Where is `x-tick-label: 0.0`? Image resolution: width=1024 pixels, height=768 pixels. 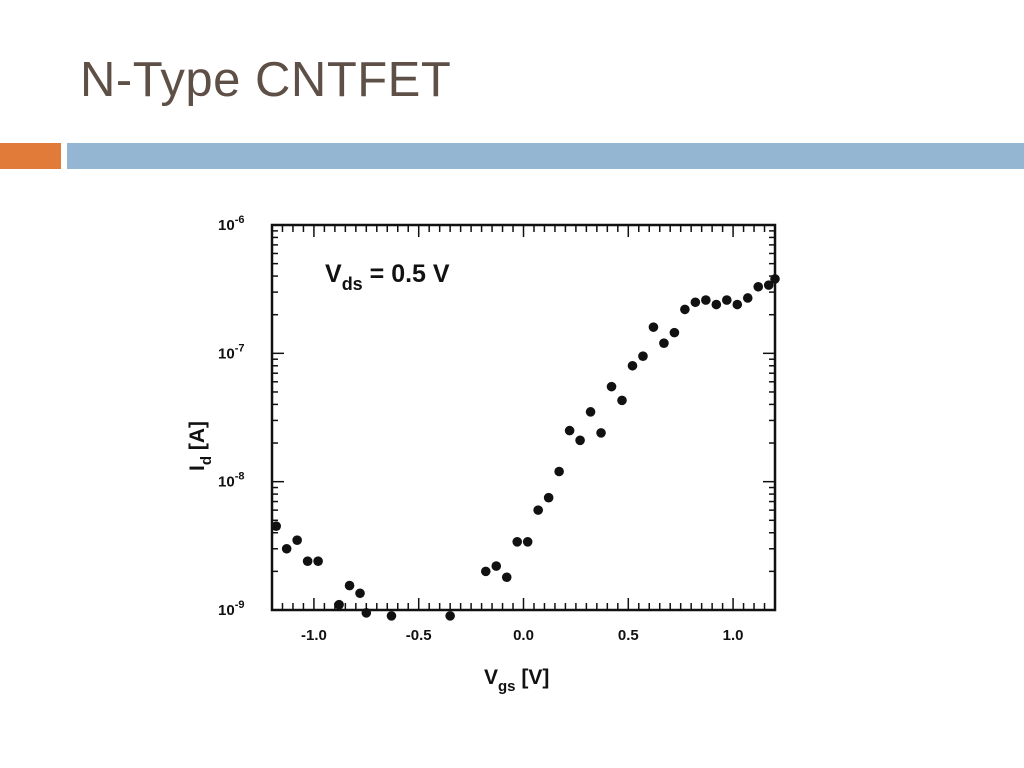 x-tick-label: 0.0 is located at coordinates (523, 635).